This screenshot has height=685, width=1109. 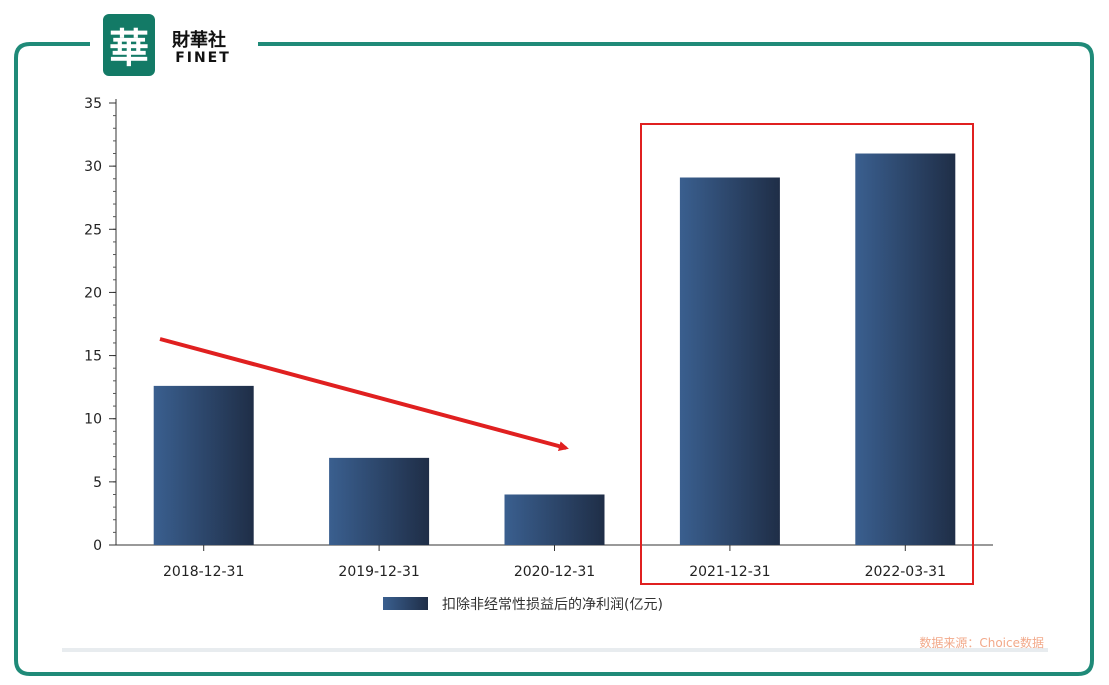 I want to click on y-tick-label: 35, so click(x=93, y=104).